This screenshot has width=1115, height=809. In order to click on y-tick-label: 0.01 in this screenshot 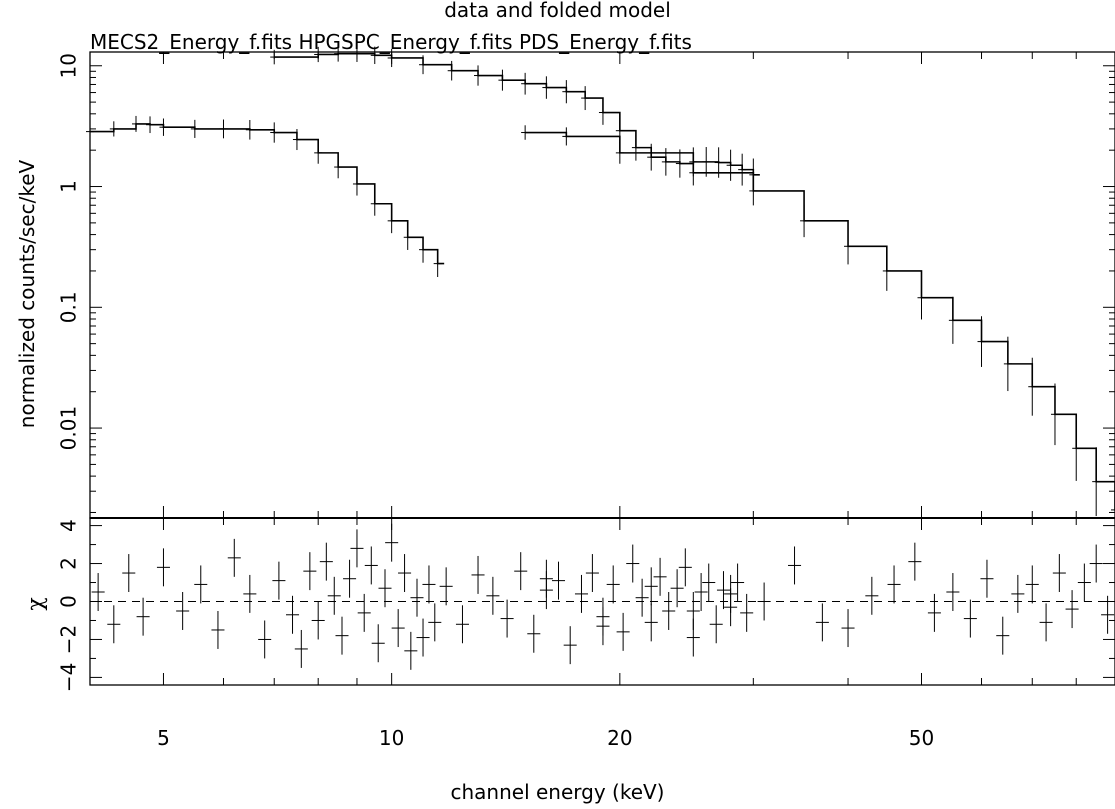, I will do `click(69, 428)`.